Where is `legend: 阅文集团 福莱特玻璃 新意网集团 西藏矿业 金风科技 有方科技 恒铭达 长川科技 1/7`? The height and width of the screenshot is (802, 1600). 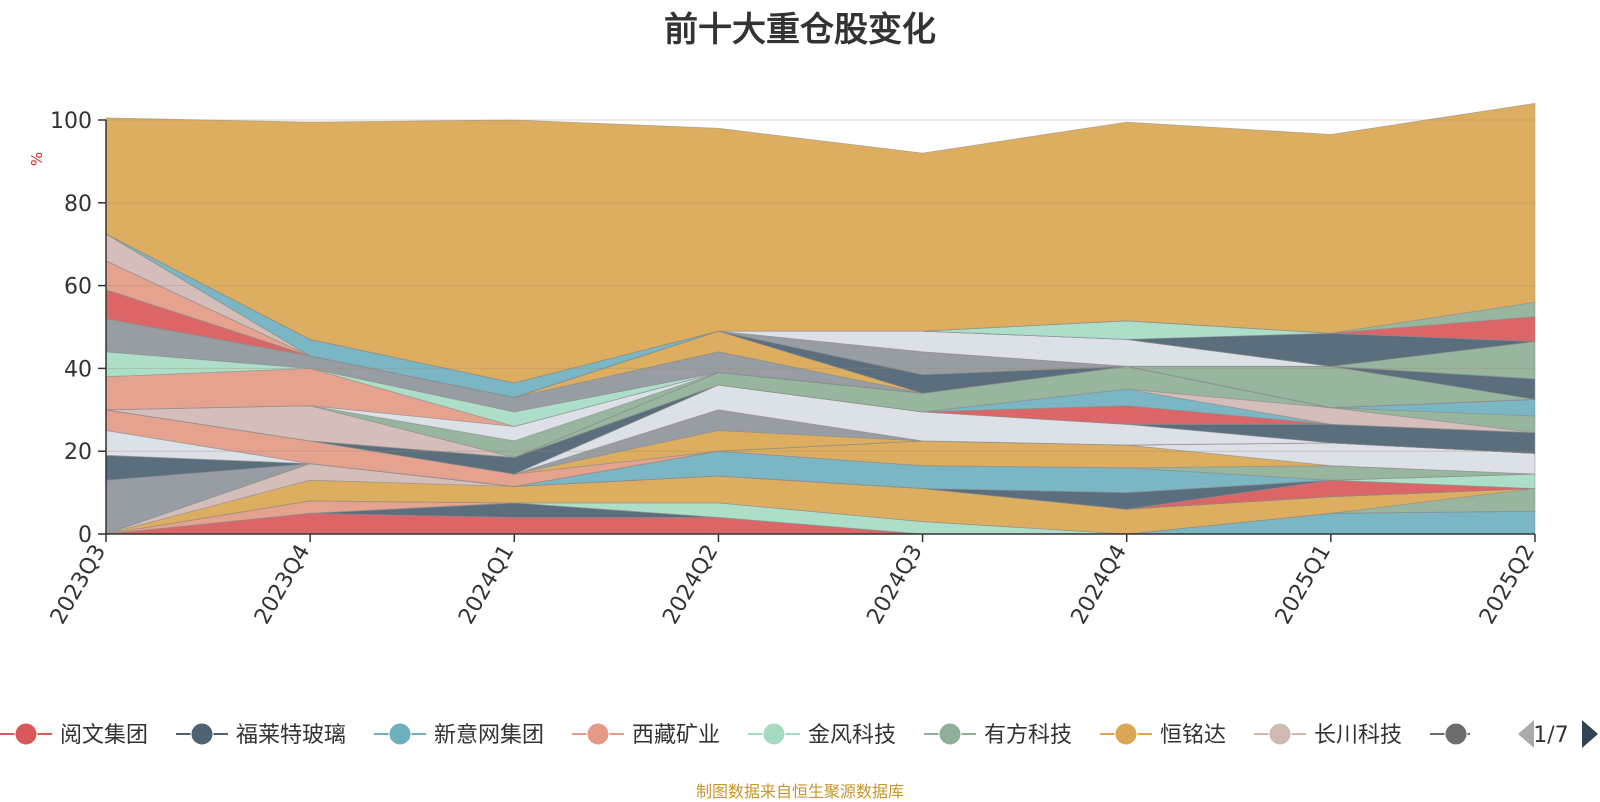
legend: 阅文集团 福莱特玻璃 新意网集团 西藏矿业 金风科技 有方科技 恒铭达 长川科技 1/7 is located at coordinates (799, 734).